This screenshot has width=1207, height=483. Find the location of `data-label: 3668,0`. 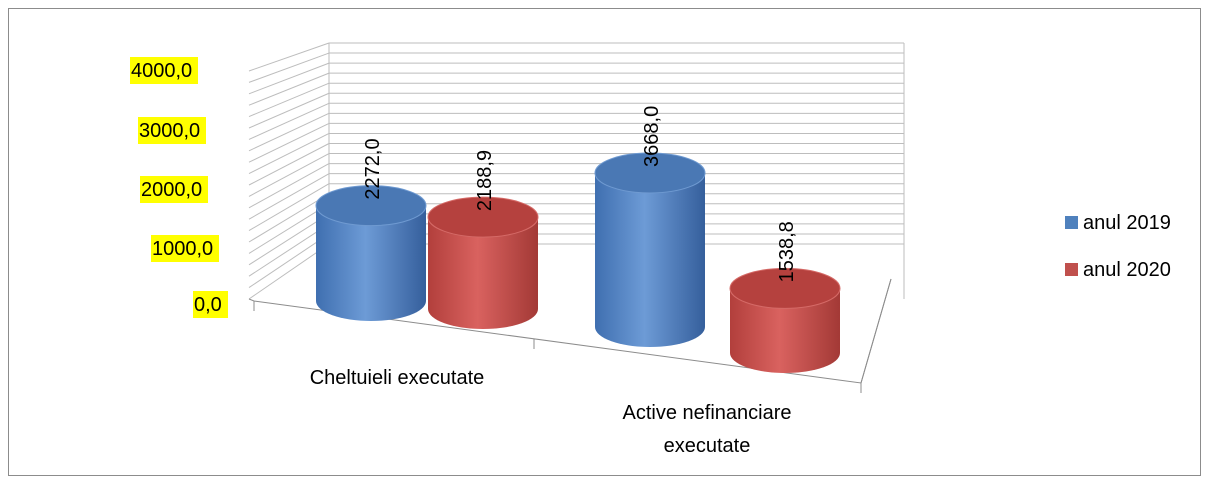

data-label: 3668,0 is located at coordinates (652, 136).